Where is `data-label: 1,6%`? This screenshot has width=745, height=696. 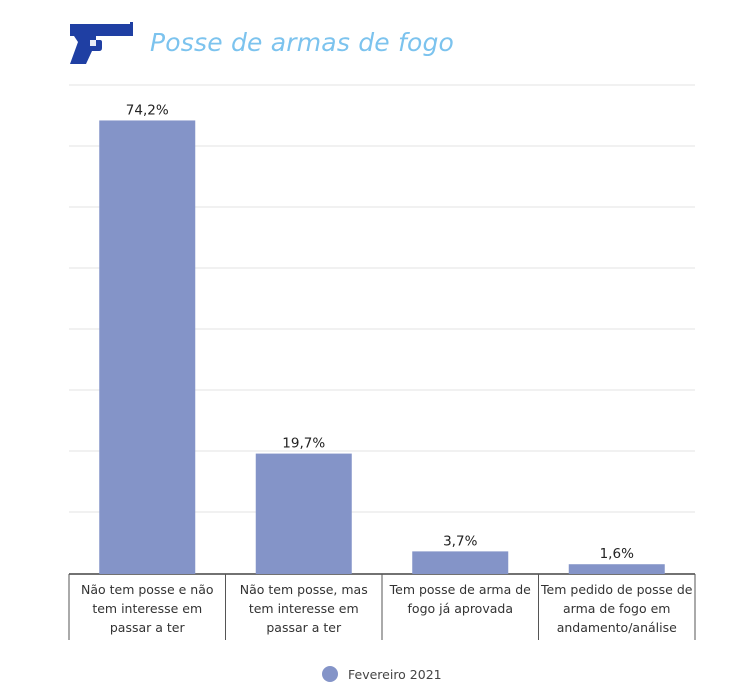 data-label: 1,6% is located at coordinates (617, 554).